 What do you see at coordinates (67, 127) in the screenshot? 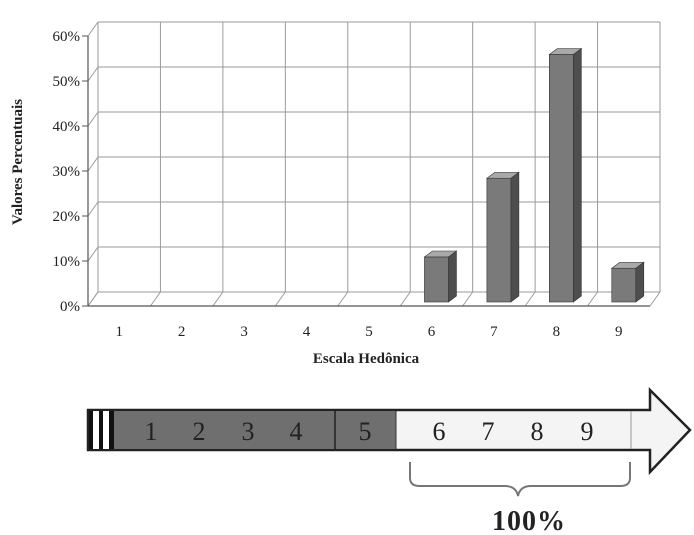
I see `y-tick-label: 40%` at bounding box center [67, 127].